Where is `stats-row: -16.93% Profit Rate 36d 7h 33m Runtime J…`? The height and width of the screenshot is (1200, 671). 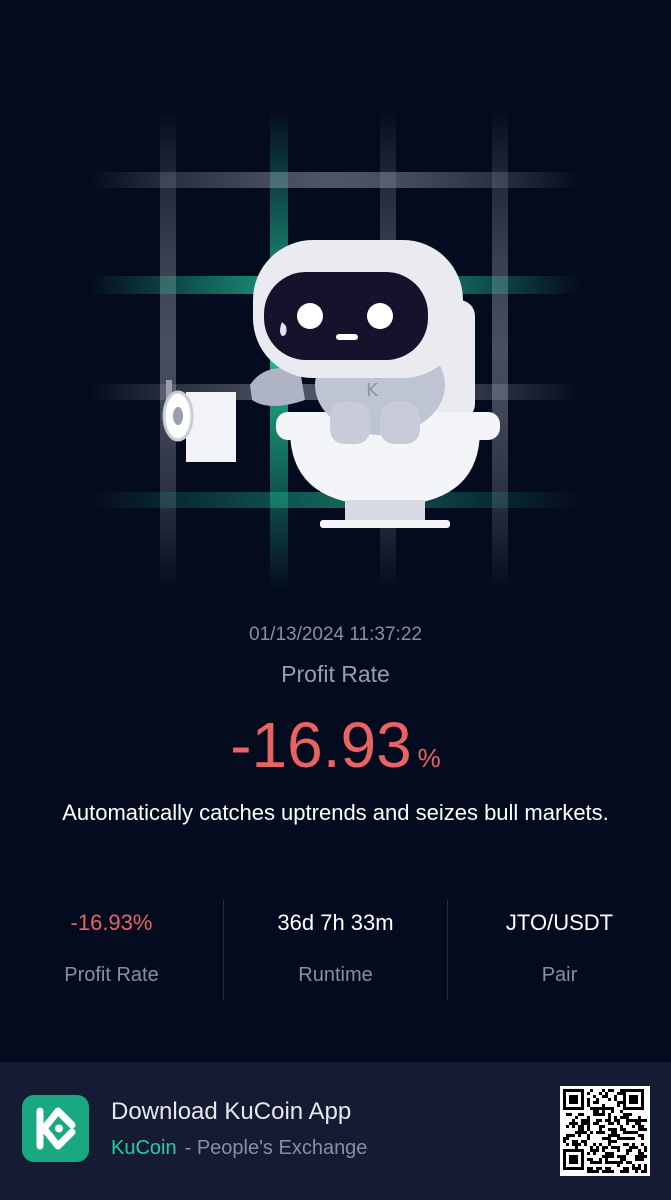 stats-row: -16.93% Profit Rate 36d 7h 33m Runtime J… is located at coordinates (335, 950).